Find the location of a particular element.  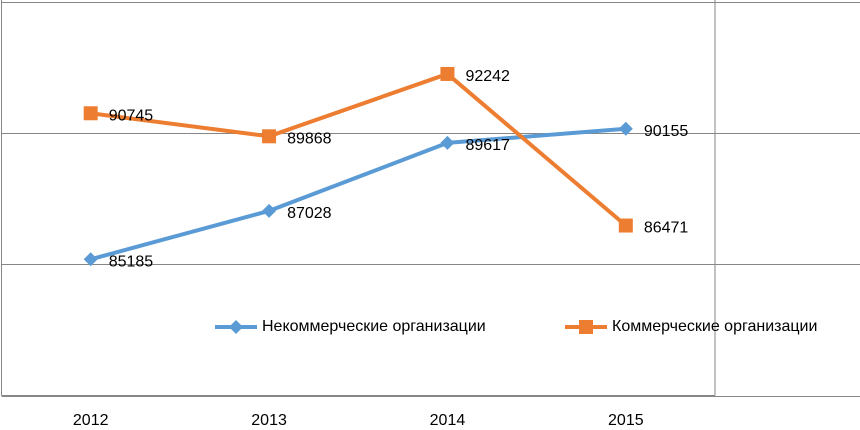

data-label: 87028 is located at coordinates (309, 213).